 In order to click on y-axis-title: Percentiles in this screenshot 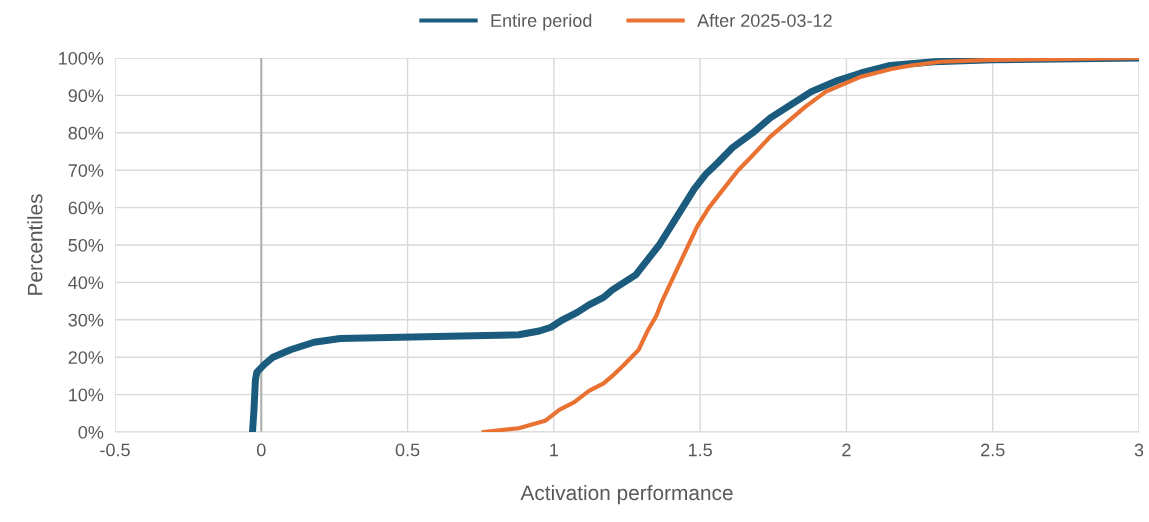, I will do `click(35, 244)`.